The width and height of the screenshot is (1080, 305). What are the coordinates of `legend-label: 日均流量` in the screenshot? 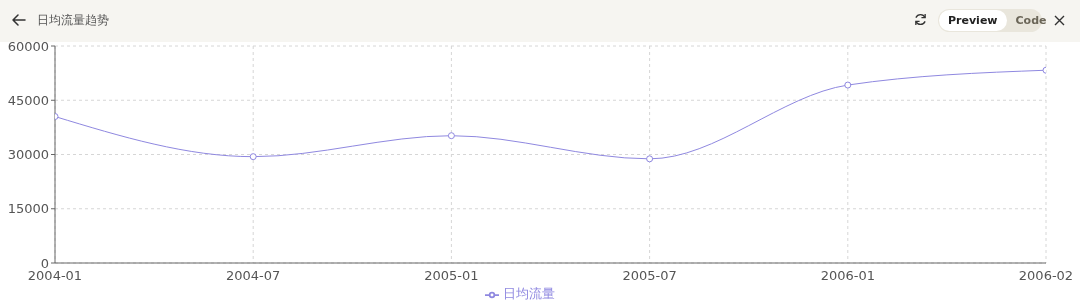 It's located at (529, 293).